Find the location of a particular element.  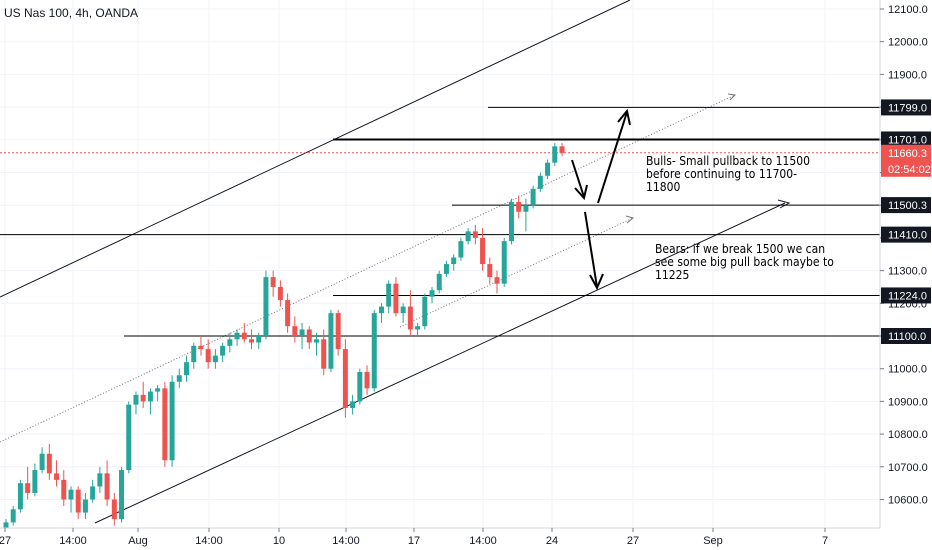

pullback-arrow is located at coordinates (578, 178).